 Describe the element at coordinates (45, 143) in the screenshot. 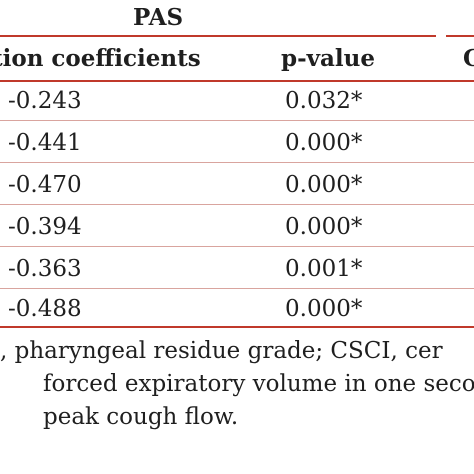

I see `cell-coefficient: -0.441` at that location.